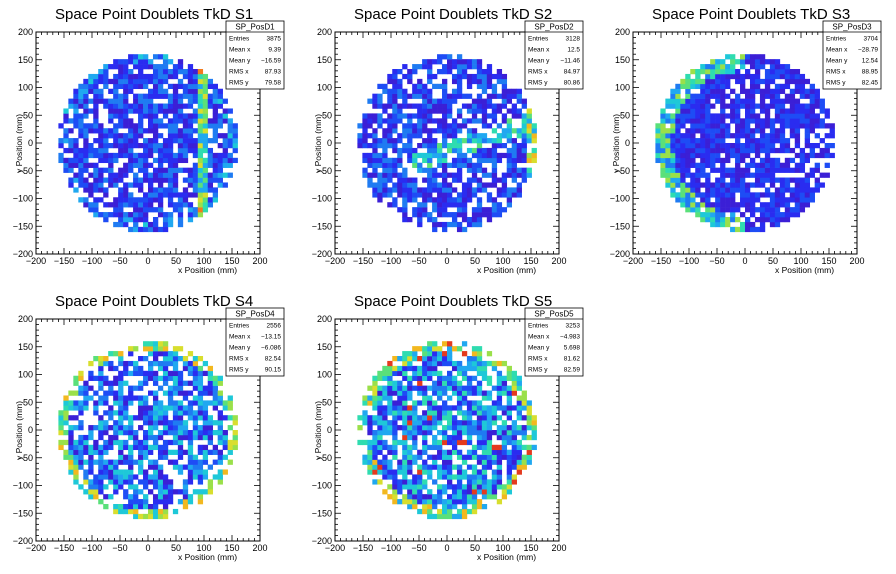 This screenshot has width=896, height=574. I want to click on stats-label: Mean y, so click(539, 348).